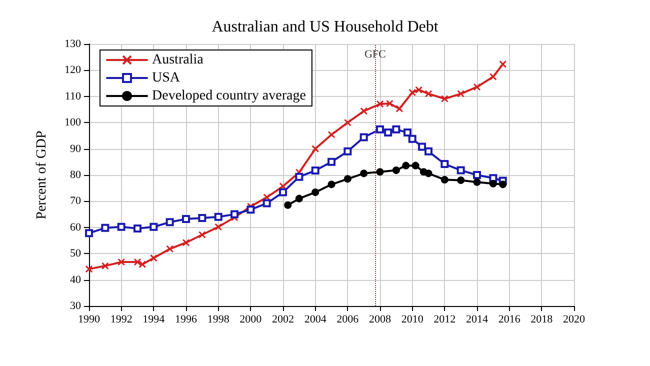 Image resolution: width=650 pixels, height=366 pixels. What do you see at coordinates (76, 227) in the screenshot?
I see `y-tick-label: 60` at bounding box center [76, 227].